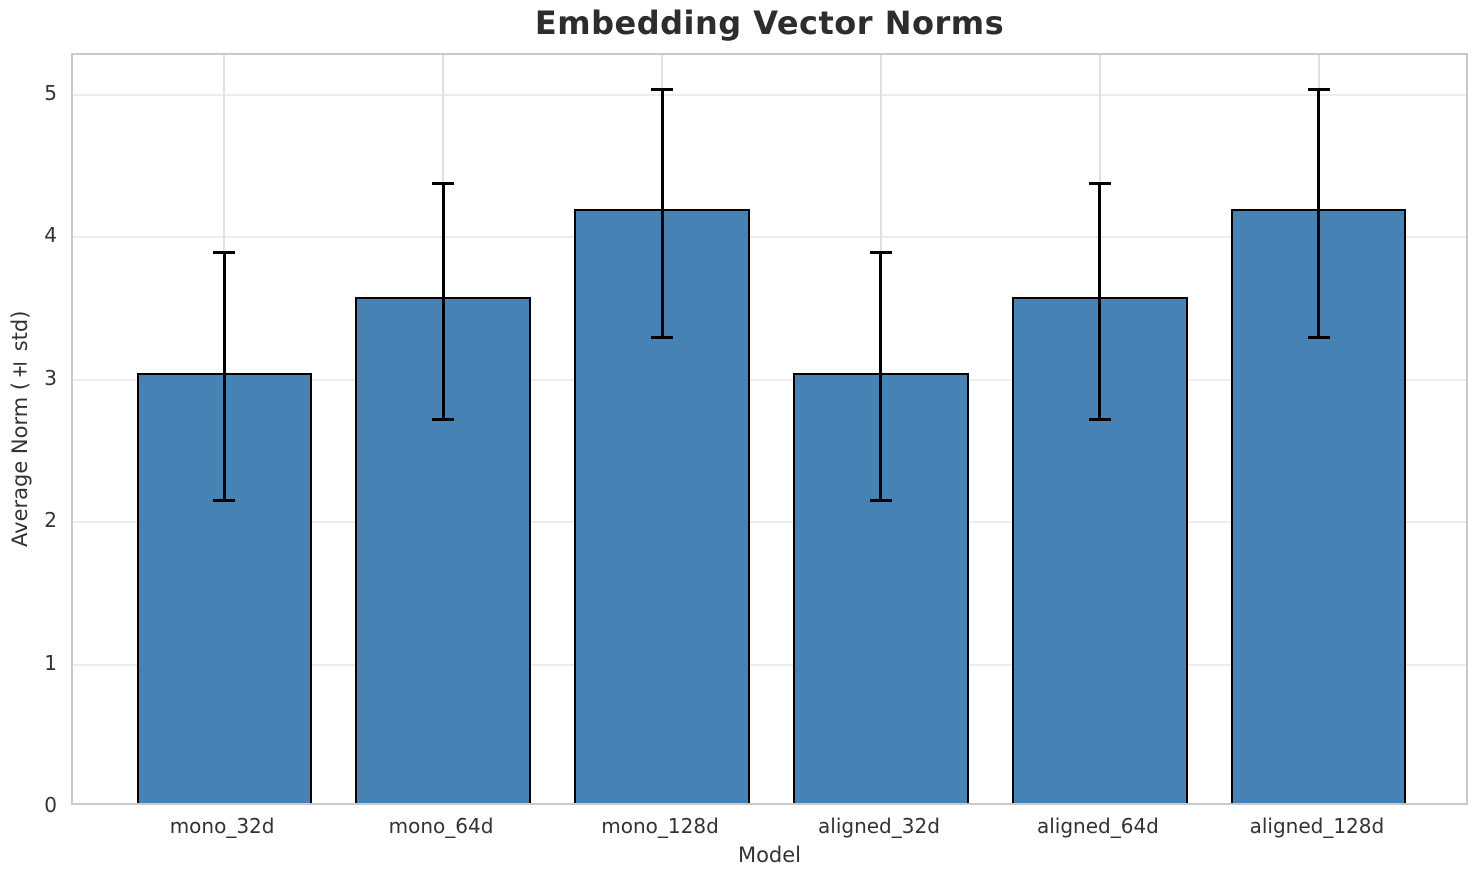 The width and height of the screenshot is (1483, 885). Describe the element at coordinates (443, 301) in the screenshot. I see `error-bar-mono_64d` at that location.